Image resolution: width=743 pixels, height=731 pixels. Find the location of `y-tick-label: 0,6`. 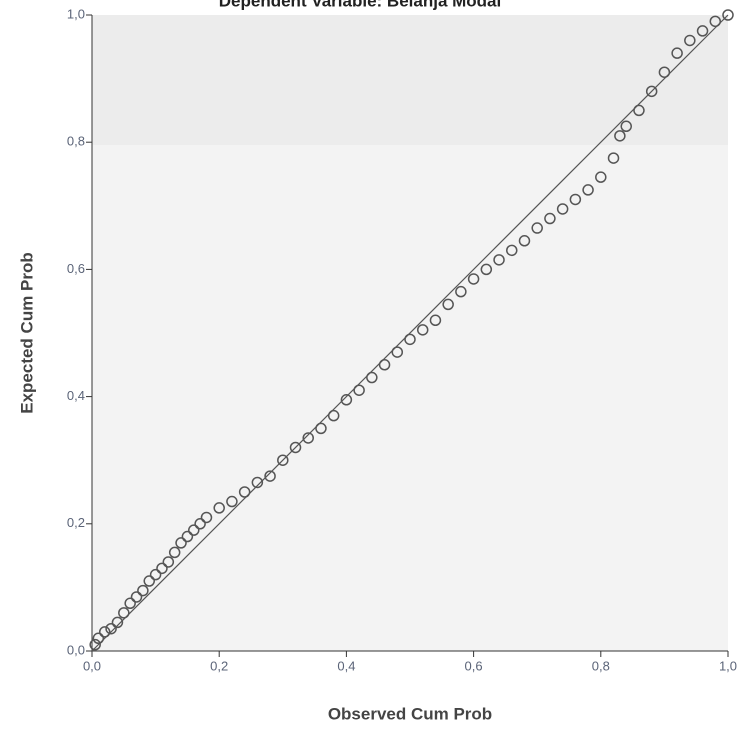

y-tick-label: 0,6 is located at coordinates (76, 268).